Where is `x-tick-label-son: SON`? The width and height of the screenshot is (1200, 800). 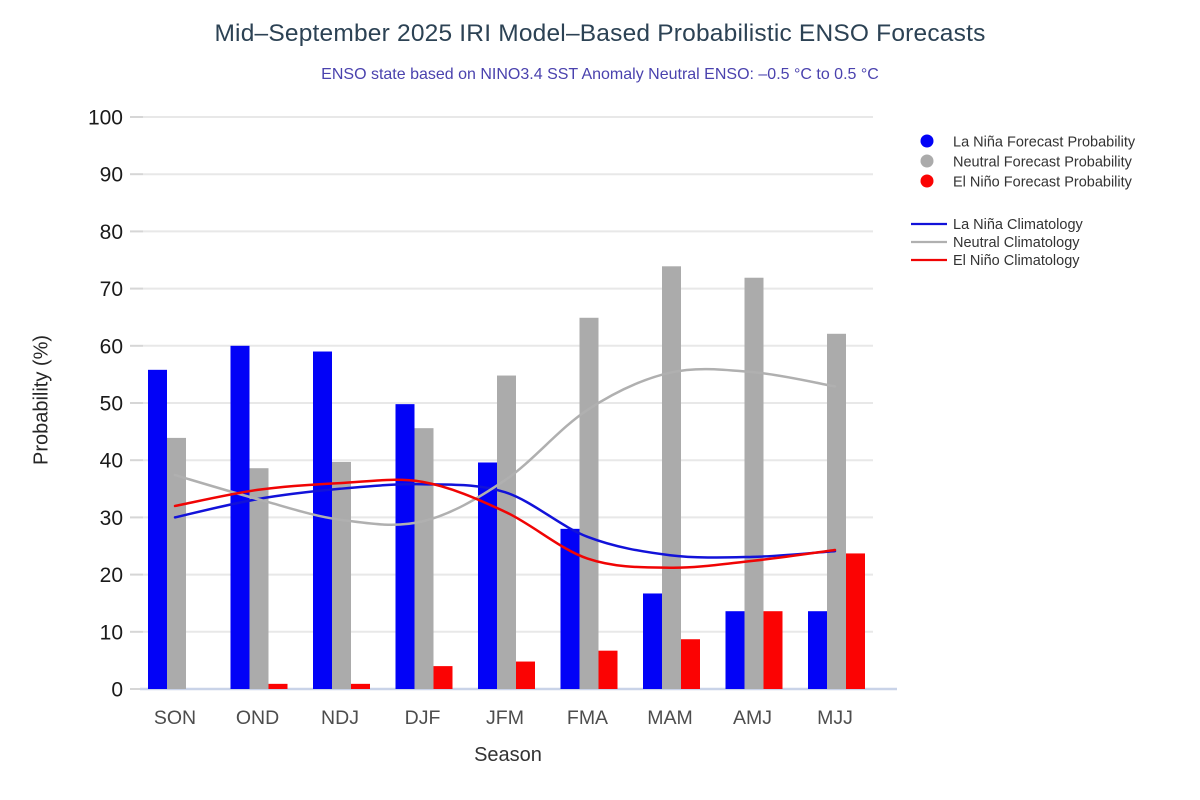 x-tick-label-son: SON is located at coordinates (175, 718).